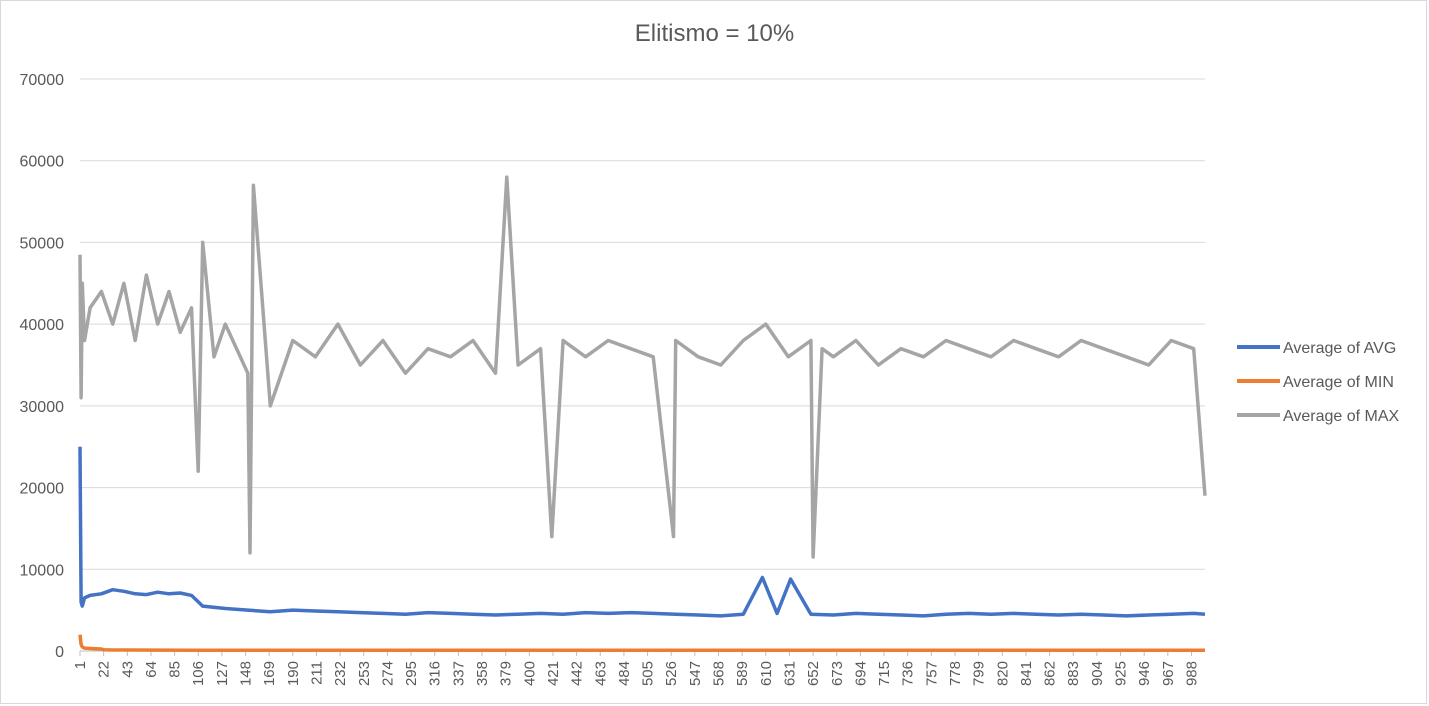  I want to click on x-tick-label: 610, so click(766, 673).